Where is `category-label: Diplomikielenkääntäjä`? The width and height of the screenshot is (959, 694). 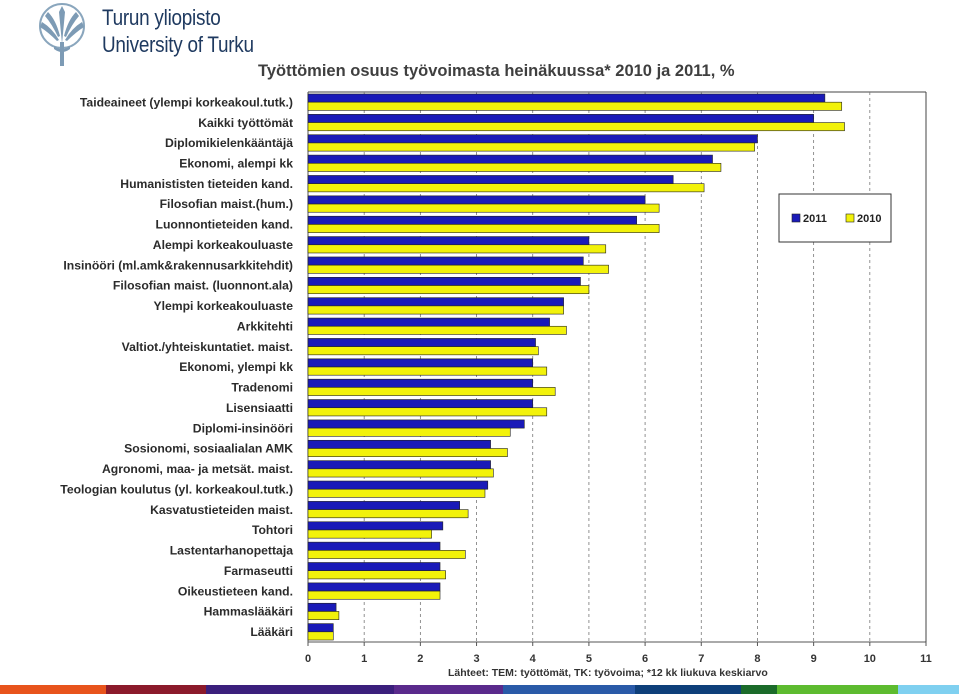
category-label: Diplomikielenkääntäjä is located at coordinates (229, 143).